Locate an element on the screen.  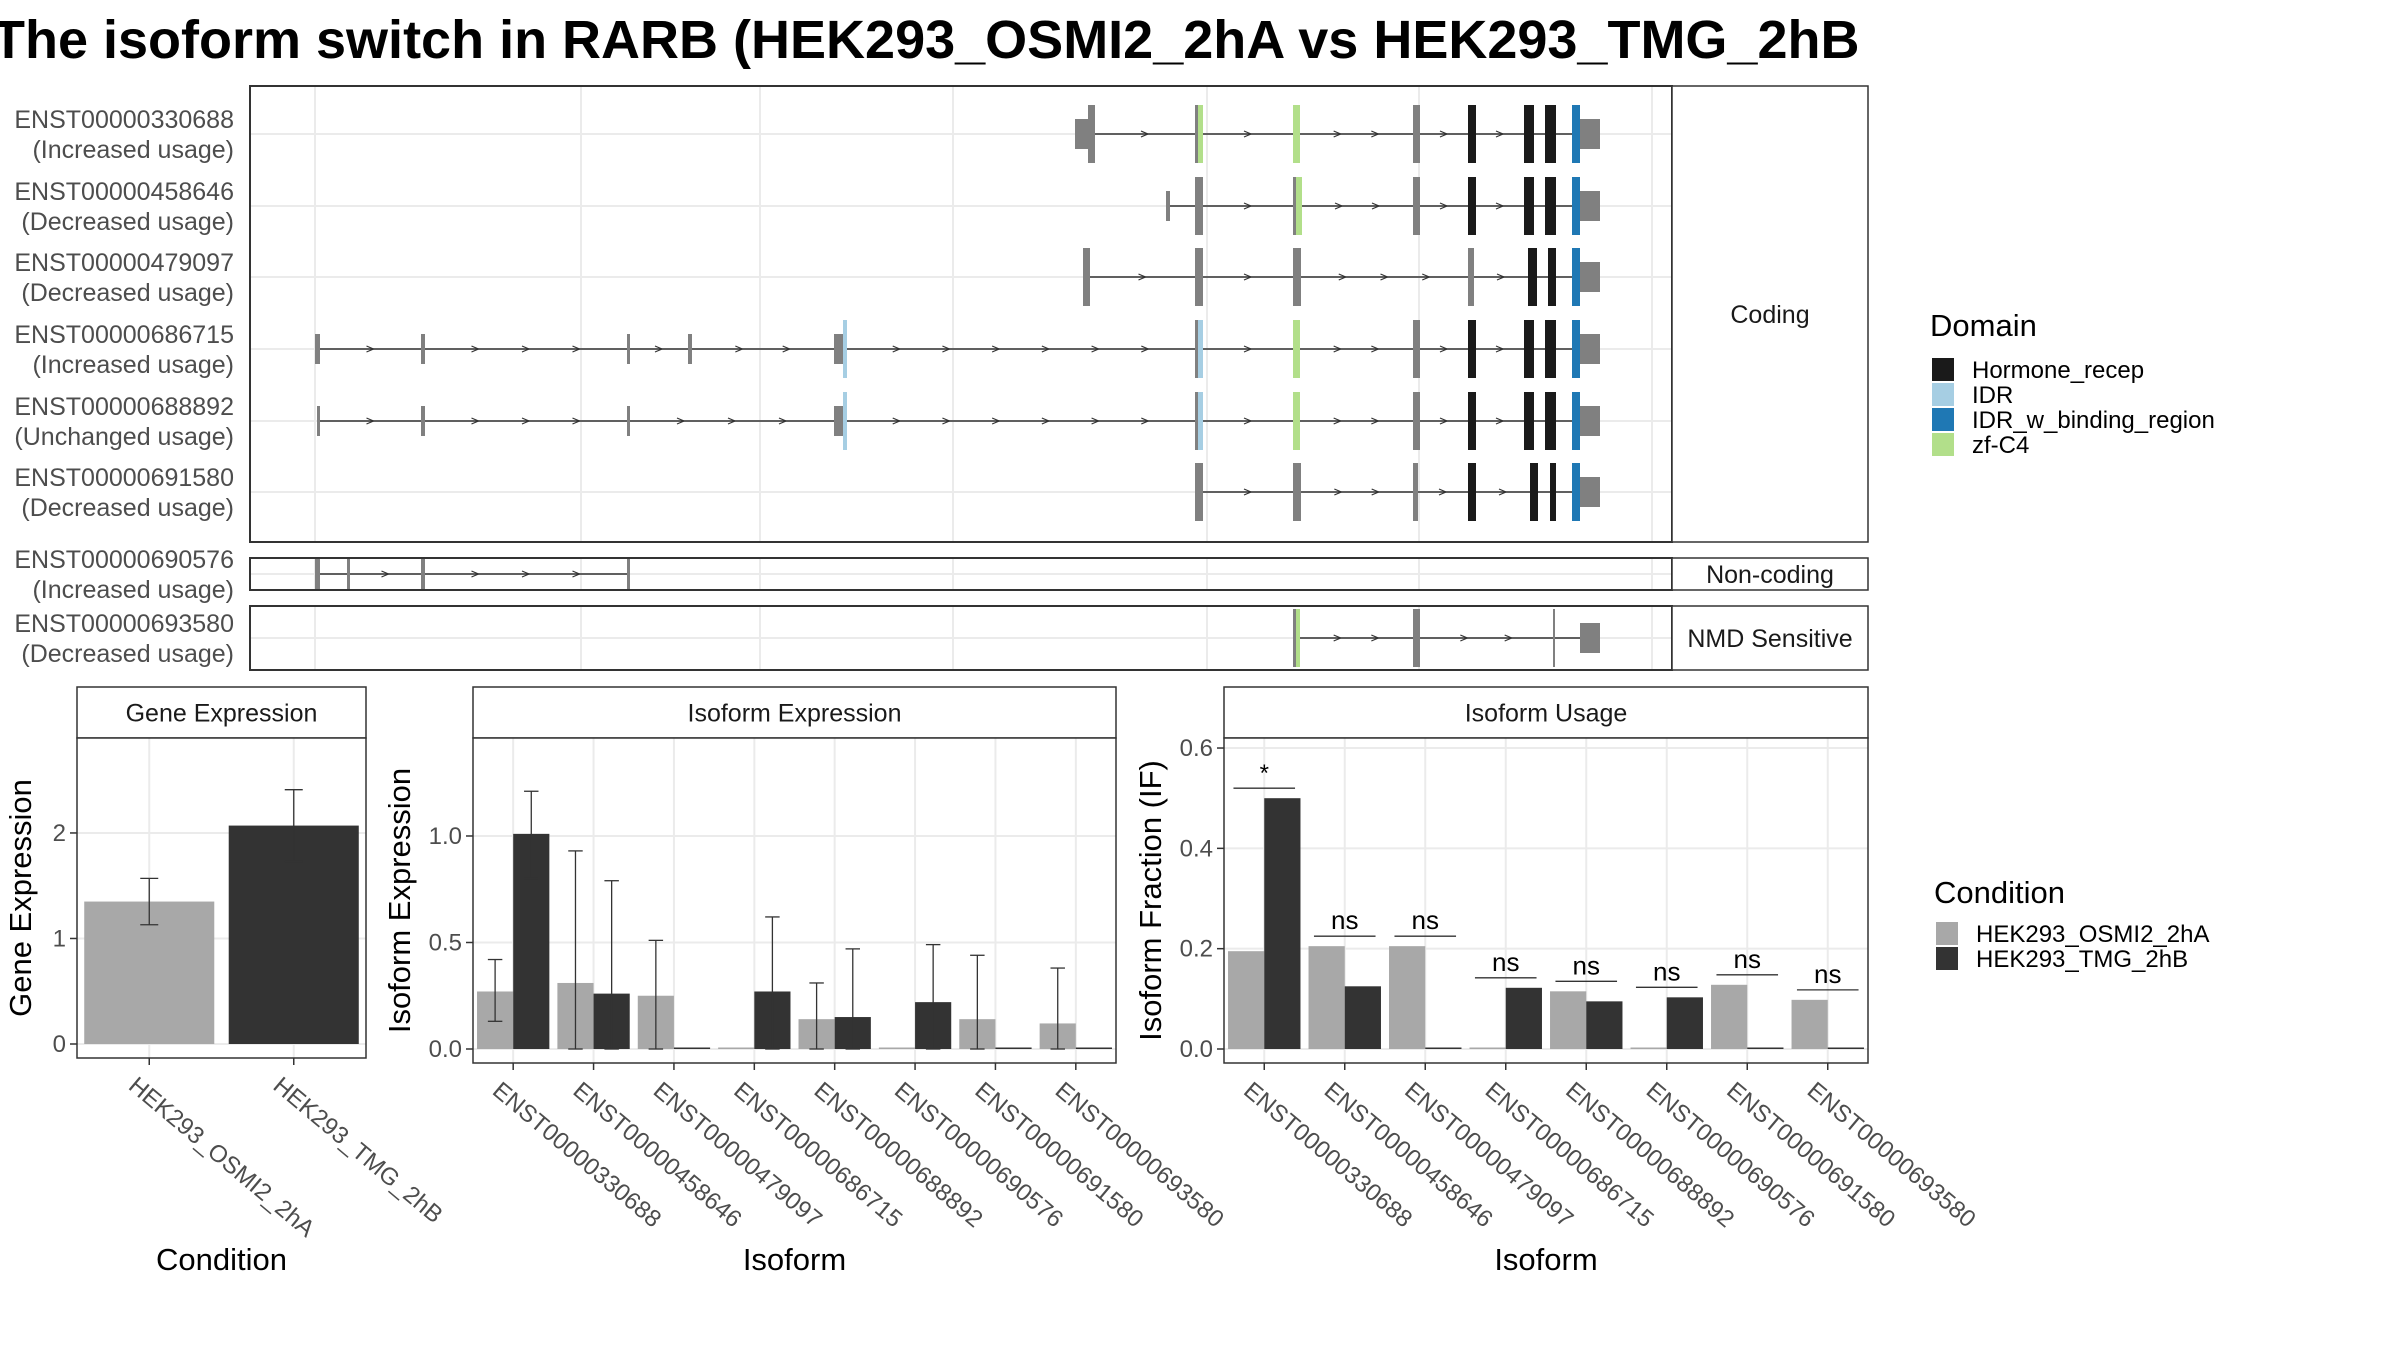
x-axis-label: Isoform is located at coordinates (794, 1259).